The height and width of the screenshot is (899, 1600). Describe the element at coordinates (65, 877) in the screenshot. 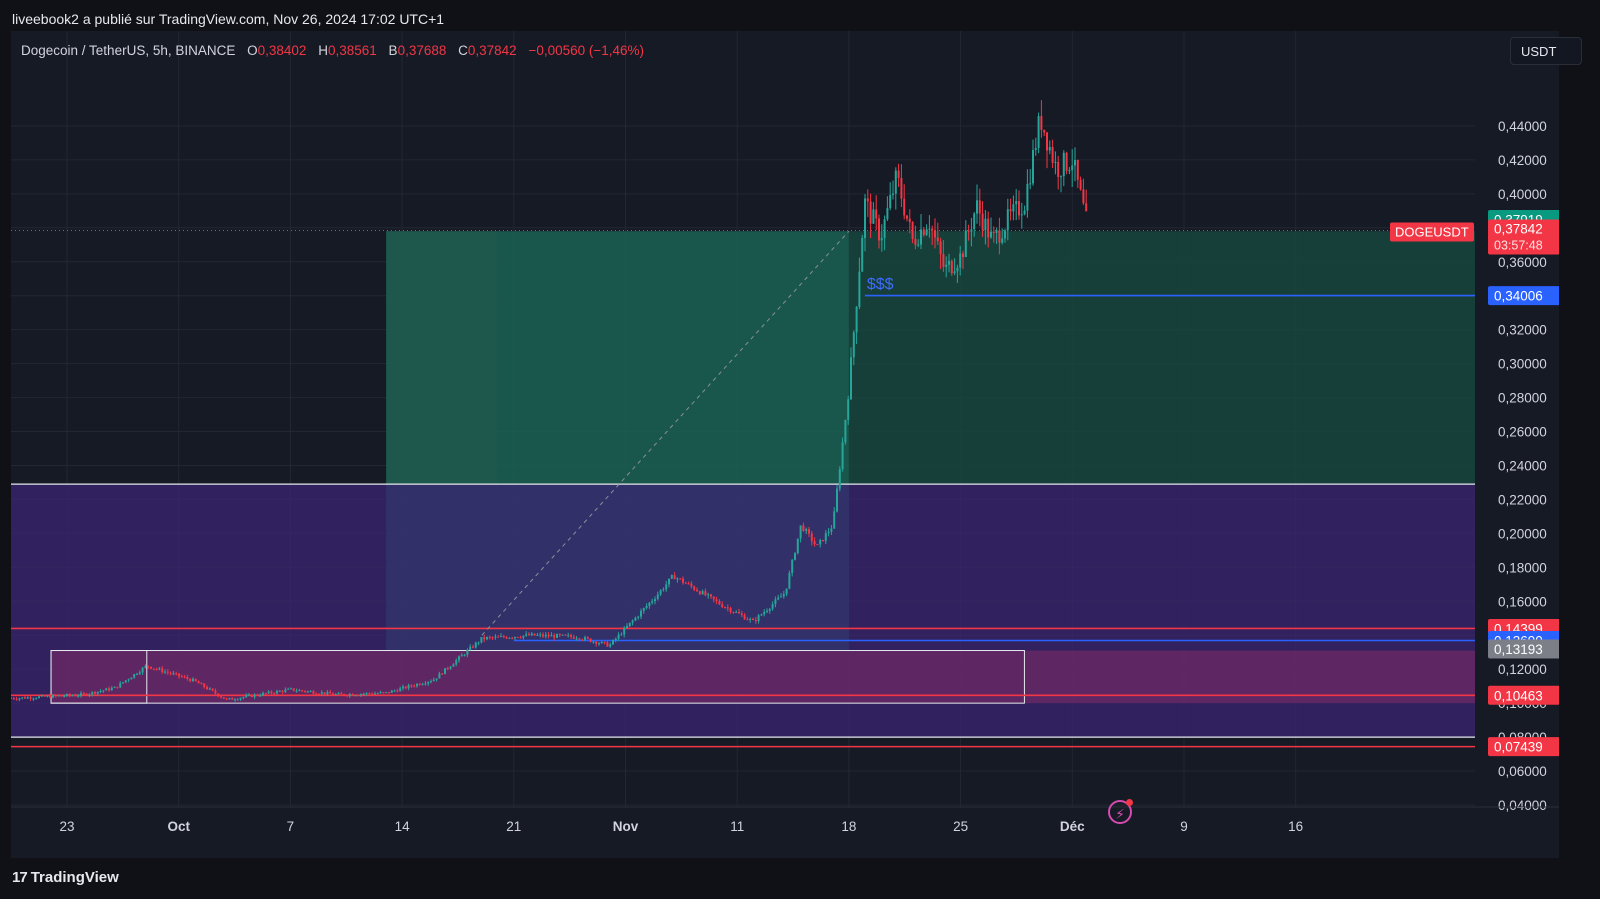

I see `tradingview-brand: 17 TradingView` at that location.